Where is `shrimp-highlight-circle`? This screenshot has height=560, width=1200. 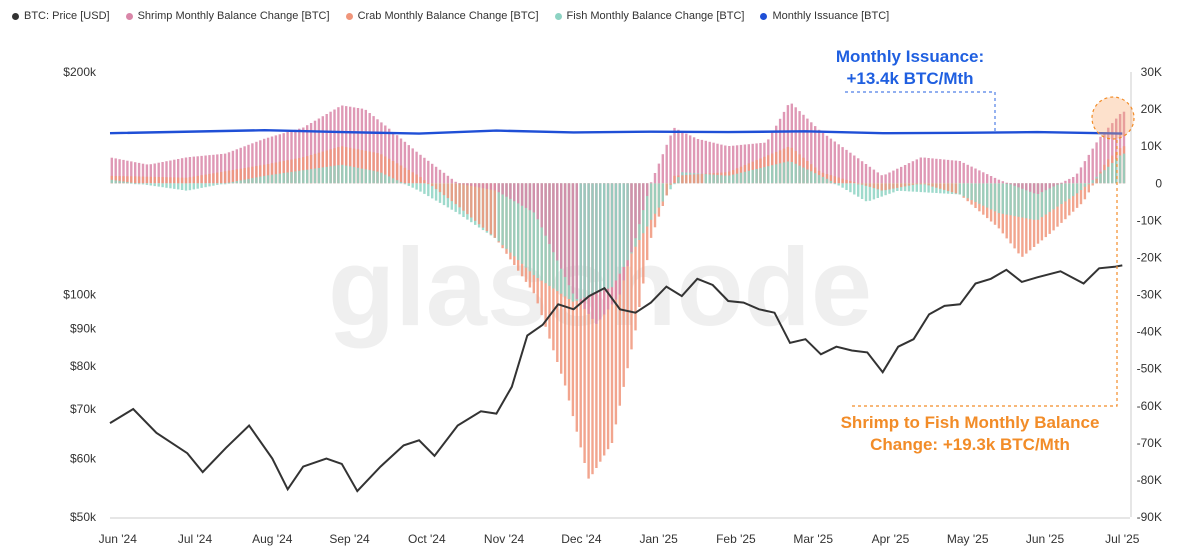 shrimp-highlight-circle is located at coordinates (1113, 118).